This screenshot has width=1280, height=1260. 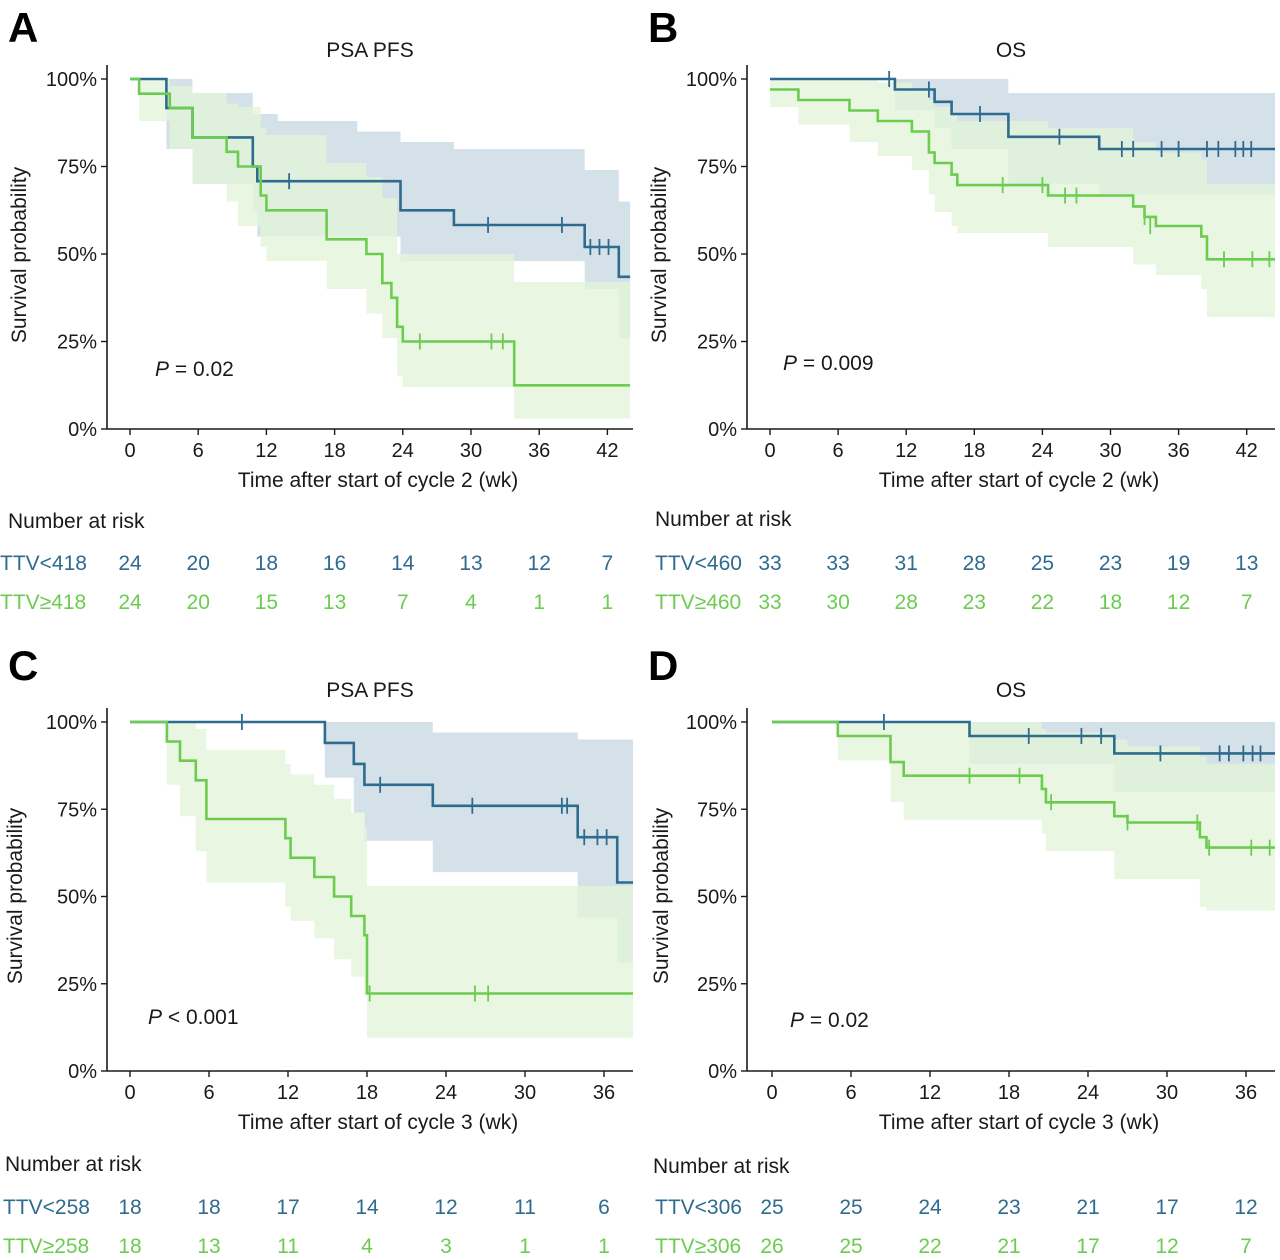 I want to click on risk-count: 6, so click(x=604, y=1207).